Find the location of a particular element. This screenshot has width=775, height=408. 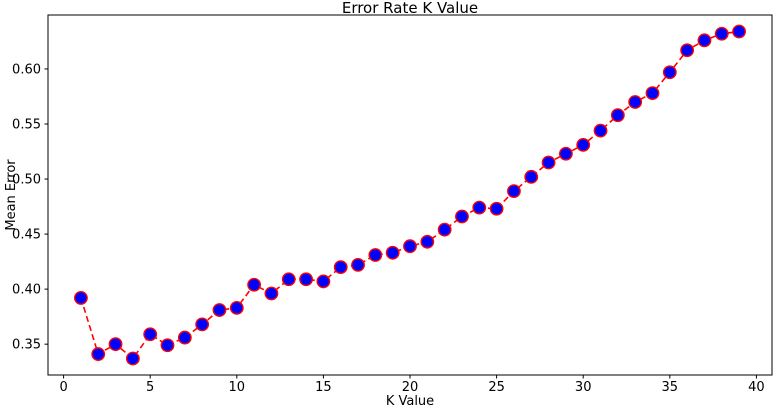

x-axis-label: K Value is located at coordinates (410, 401).